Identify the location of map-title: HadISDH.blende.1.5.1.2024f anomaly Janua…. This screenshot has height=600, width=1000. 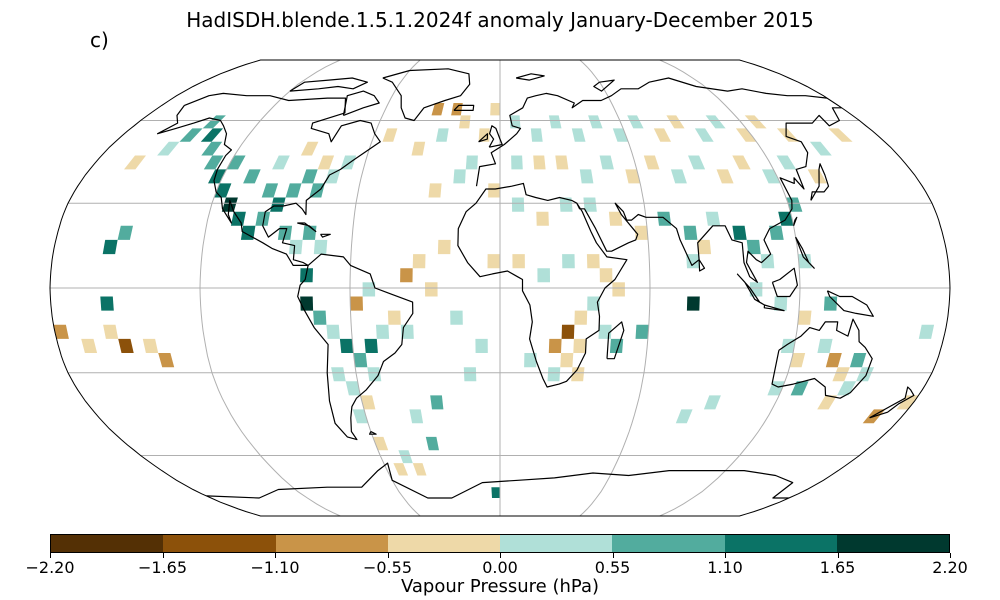
(500, 20).